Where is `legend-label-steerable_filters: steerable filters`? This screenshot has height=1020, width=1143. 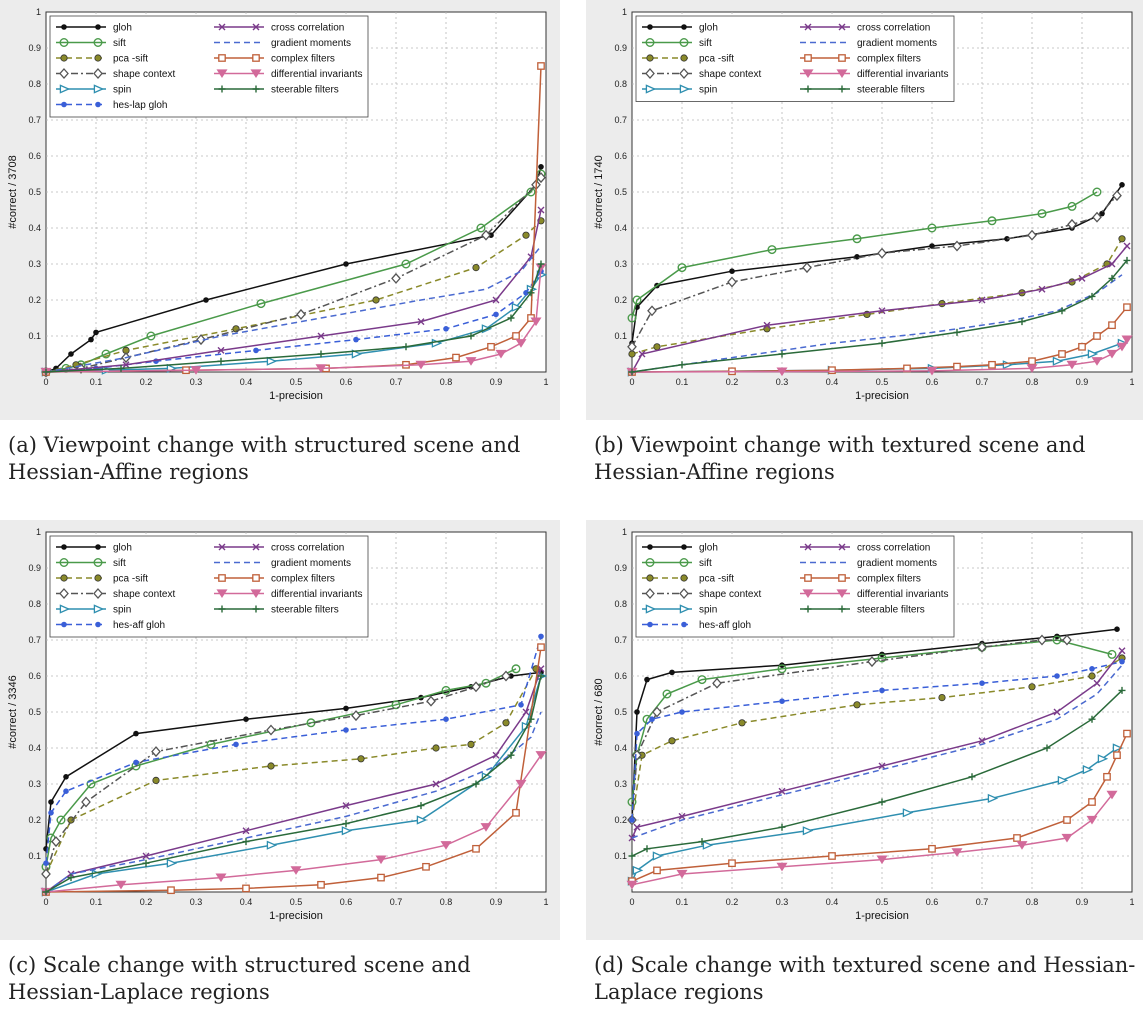 legend-label-steerable_filters: steerable filters is located at coordinates (891, 90).